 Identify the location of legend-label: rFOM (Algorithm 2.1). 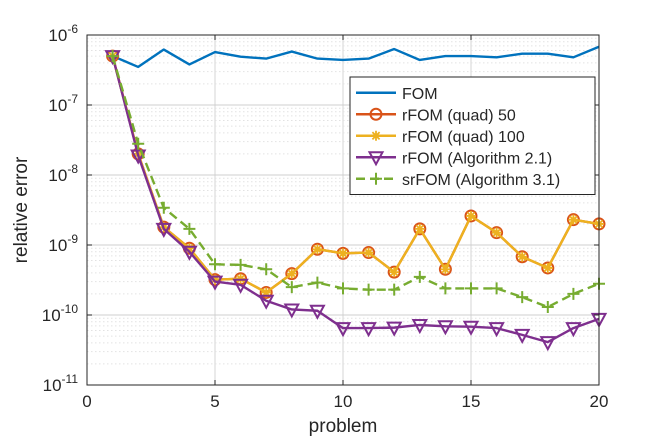
(477, 158).